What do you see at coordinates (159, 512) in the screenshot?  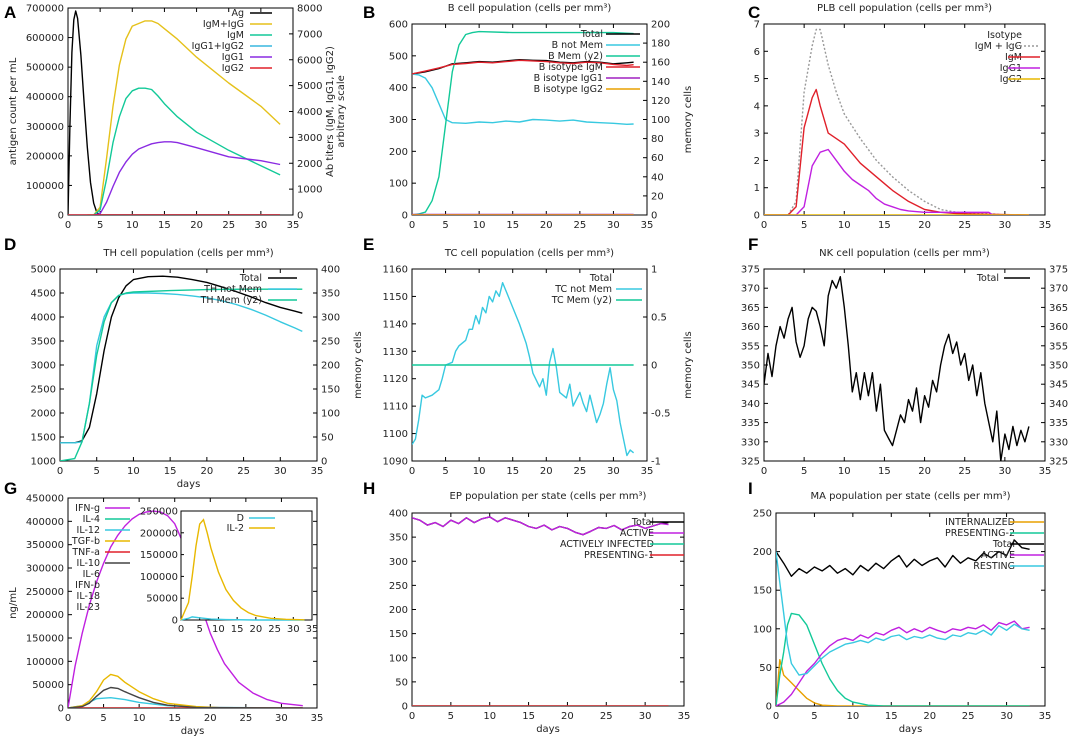 I see `inset-y-tick-label: 250000` at bounding box center [159, 512].